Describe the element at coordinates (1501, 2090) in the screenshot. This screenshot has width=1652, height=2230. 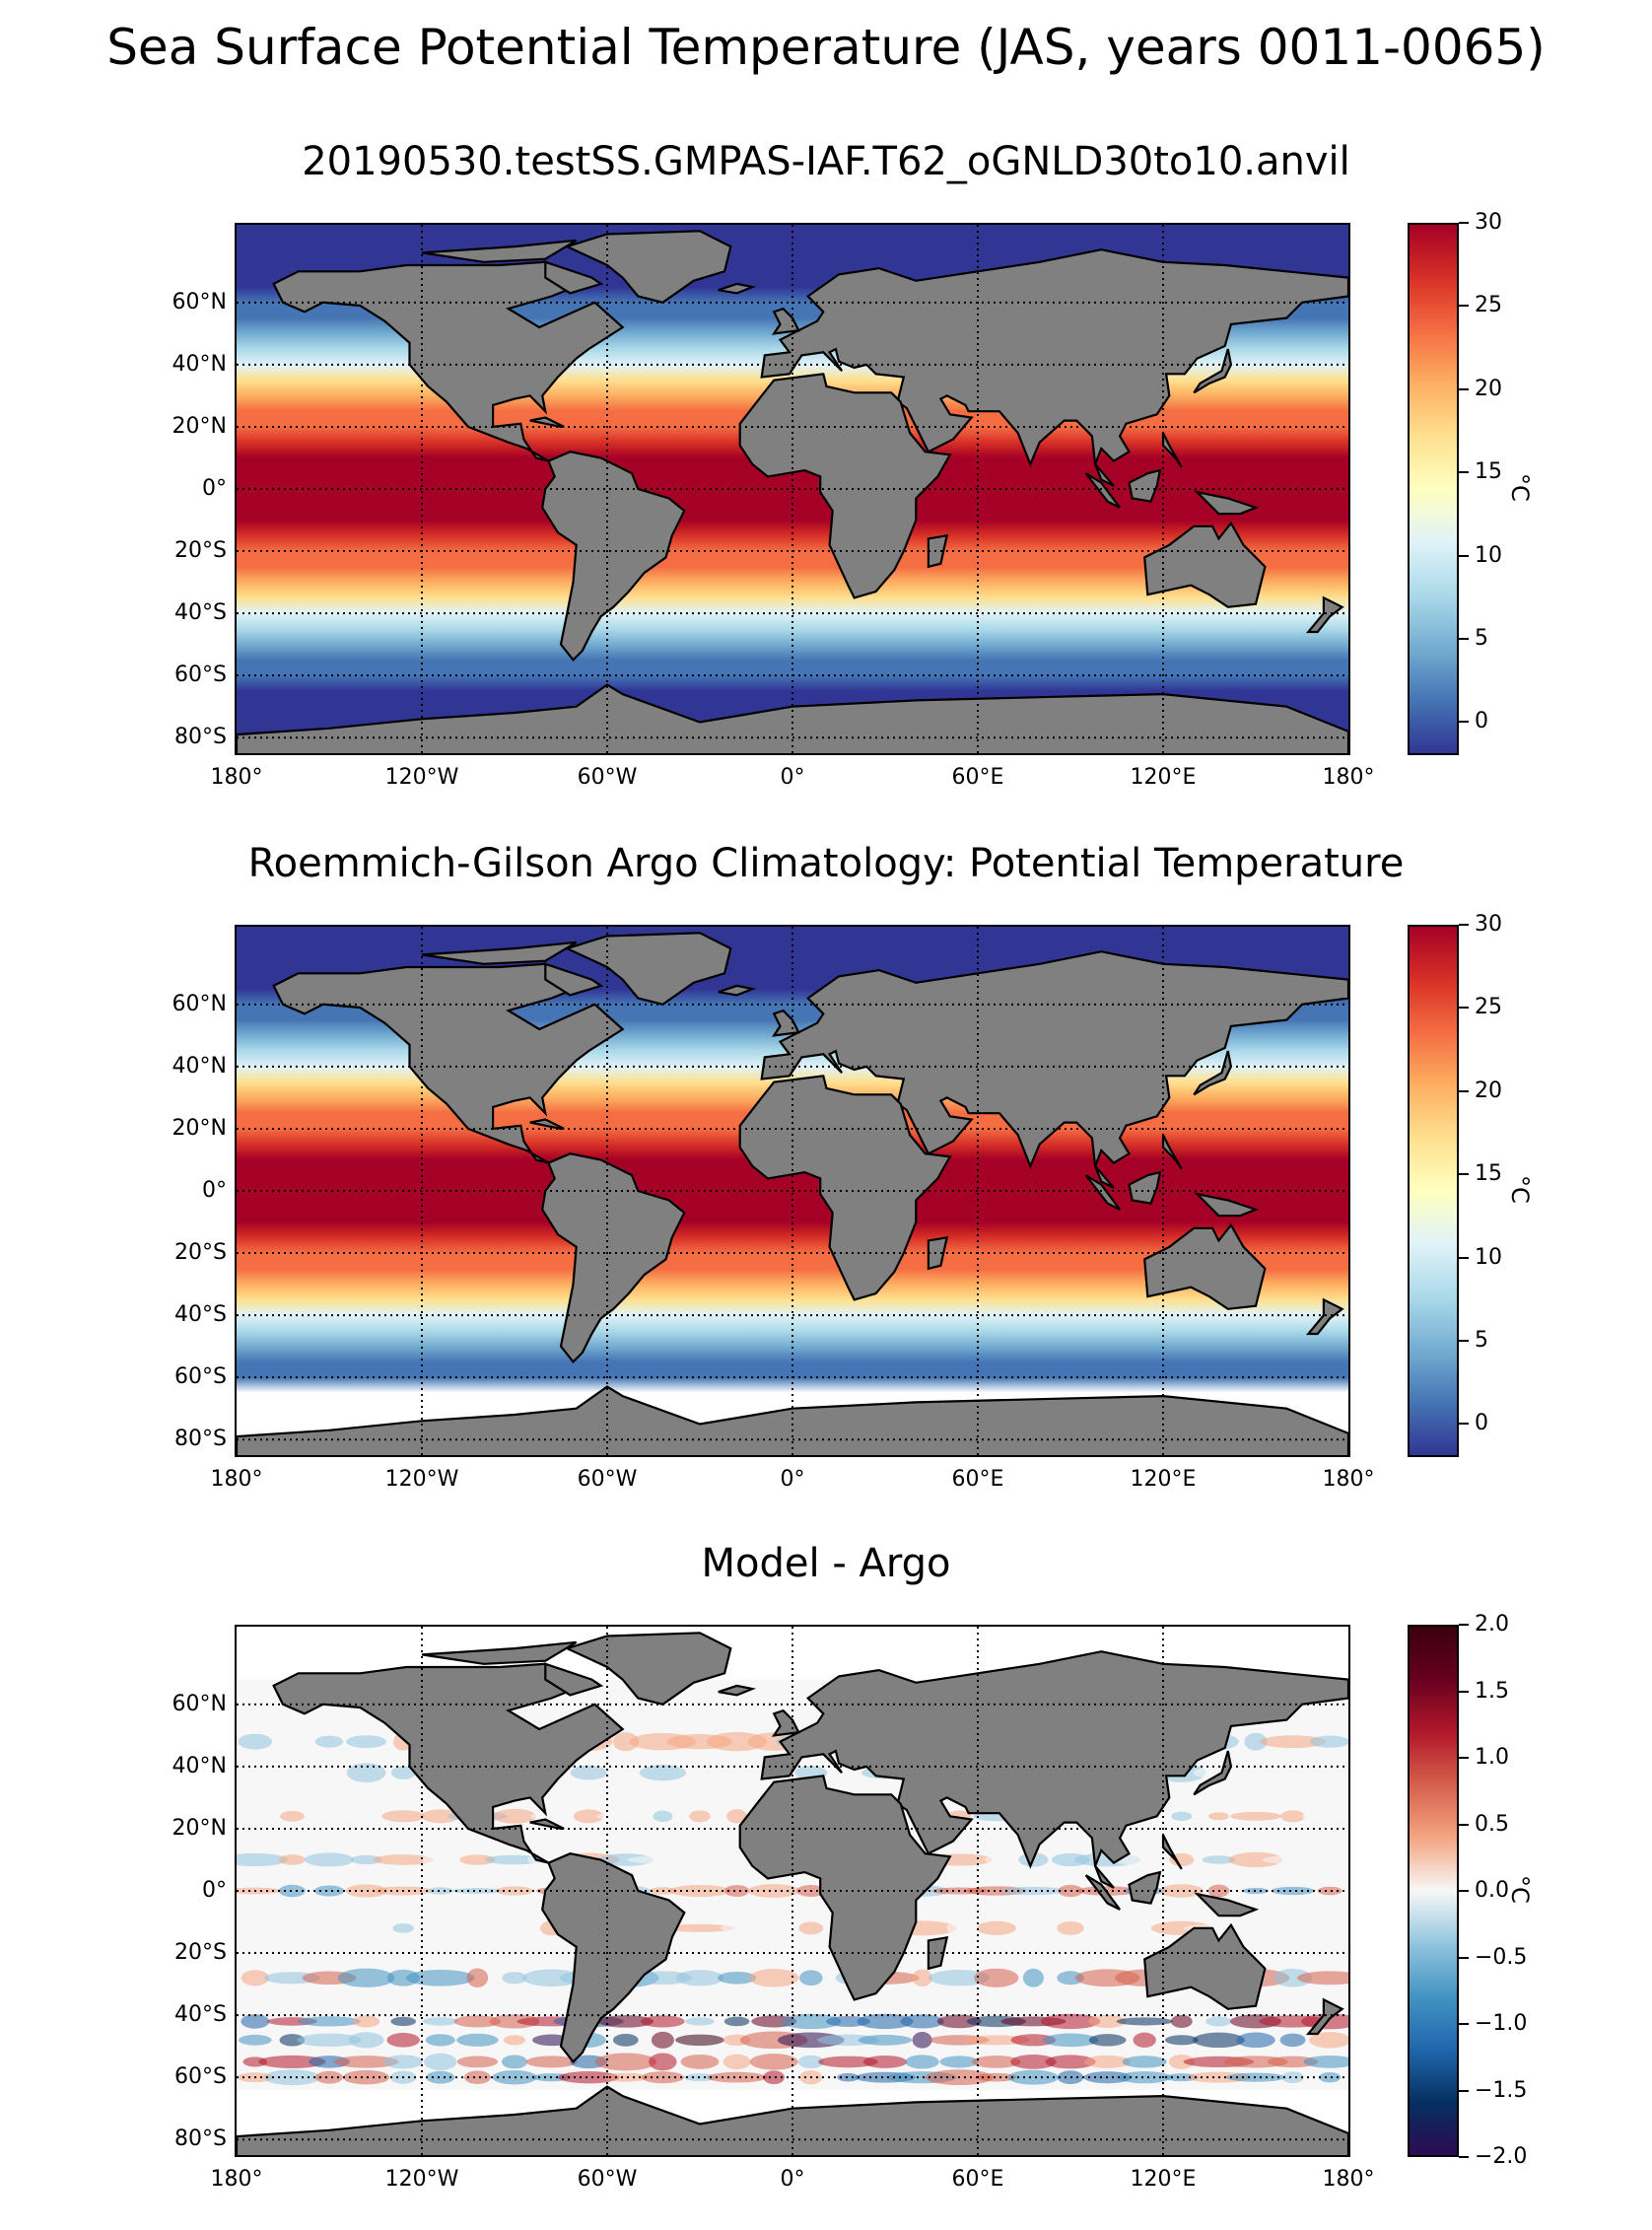
I see `colorbar-tick-label: −1.5` at that location.